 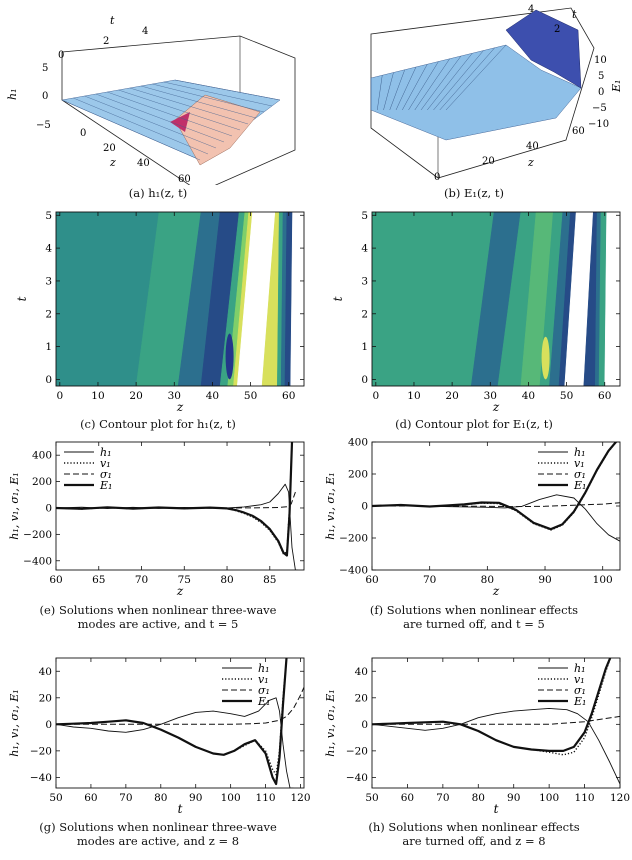 What do you see at coordinates (12, 95) in the screenshot?
I see `axis-label-h1: h₁` at bounding box center [12, 95].